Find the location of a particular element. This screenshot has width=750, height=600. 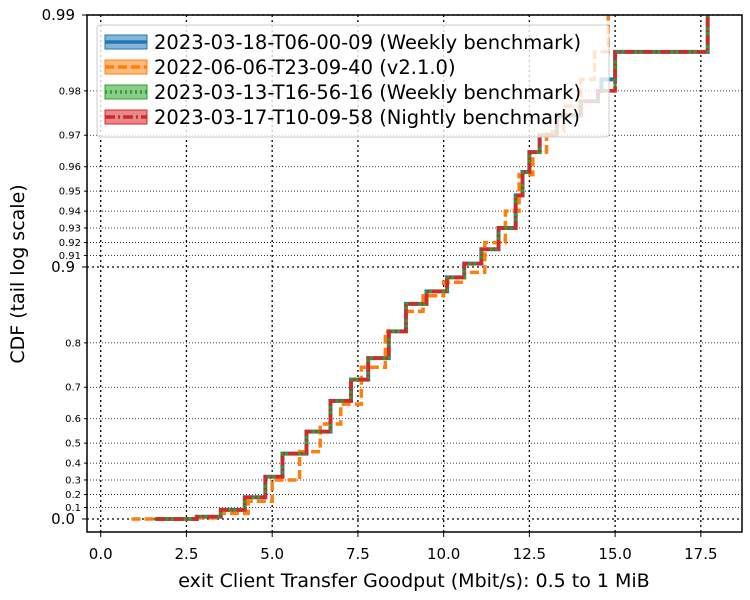

y-minor-tick-label: 0.94 is located at coordinates (70, 212).